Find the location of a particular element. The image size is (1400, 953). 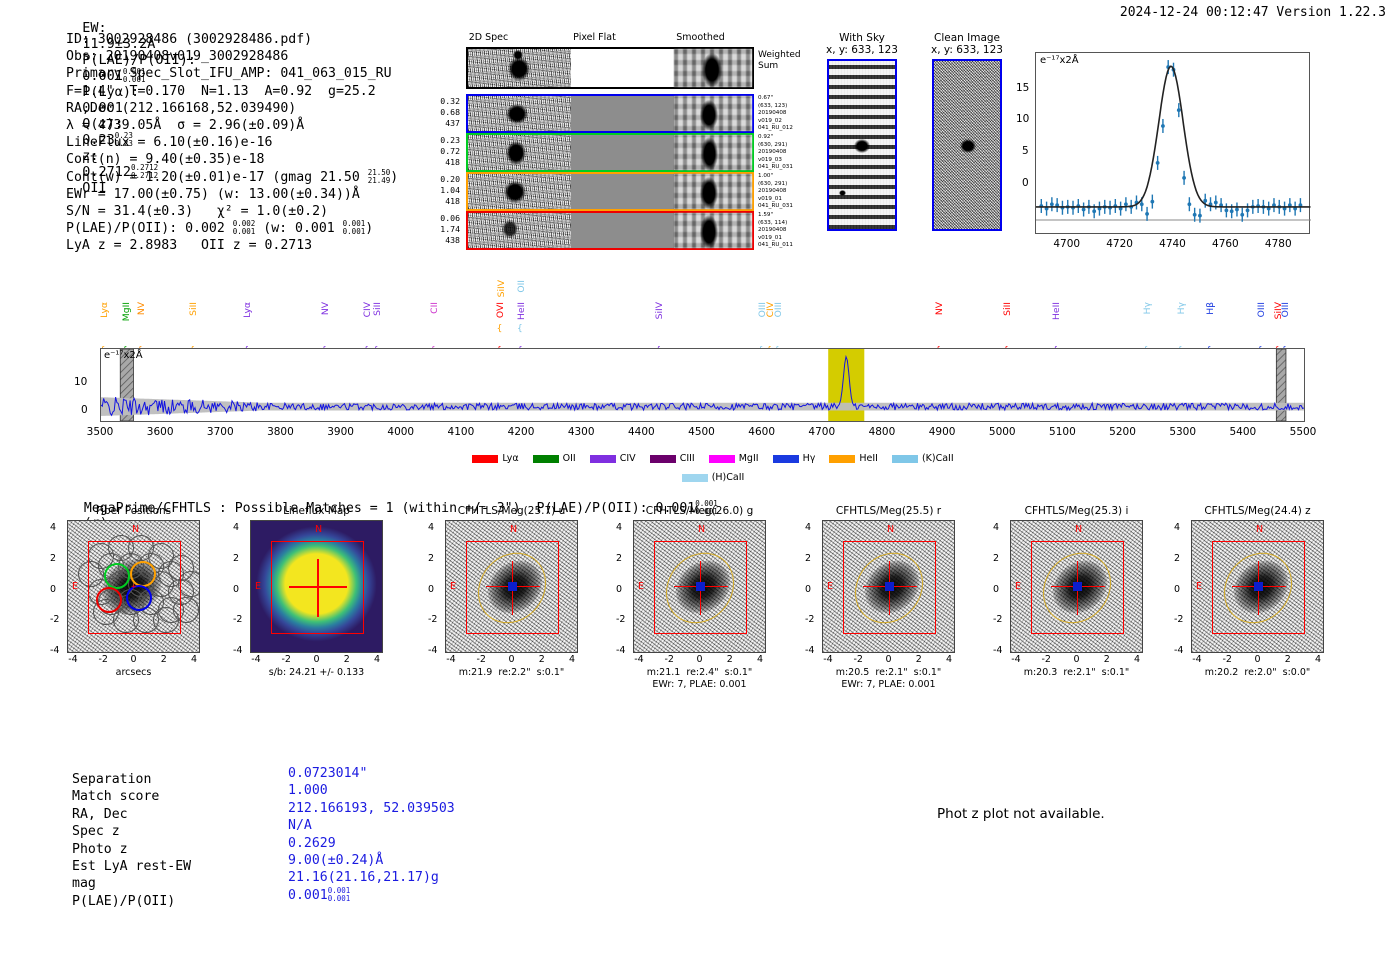

zoom-ytick-10: 10 is located at coordinates (1023, 119).